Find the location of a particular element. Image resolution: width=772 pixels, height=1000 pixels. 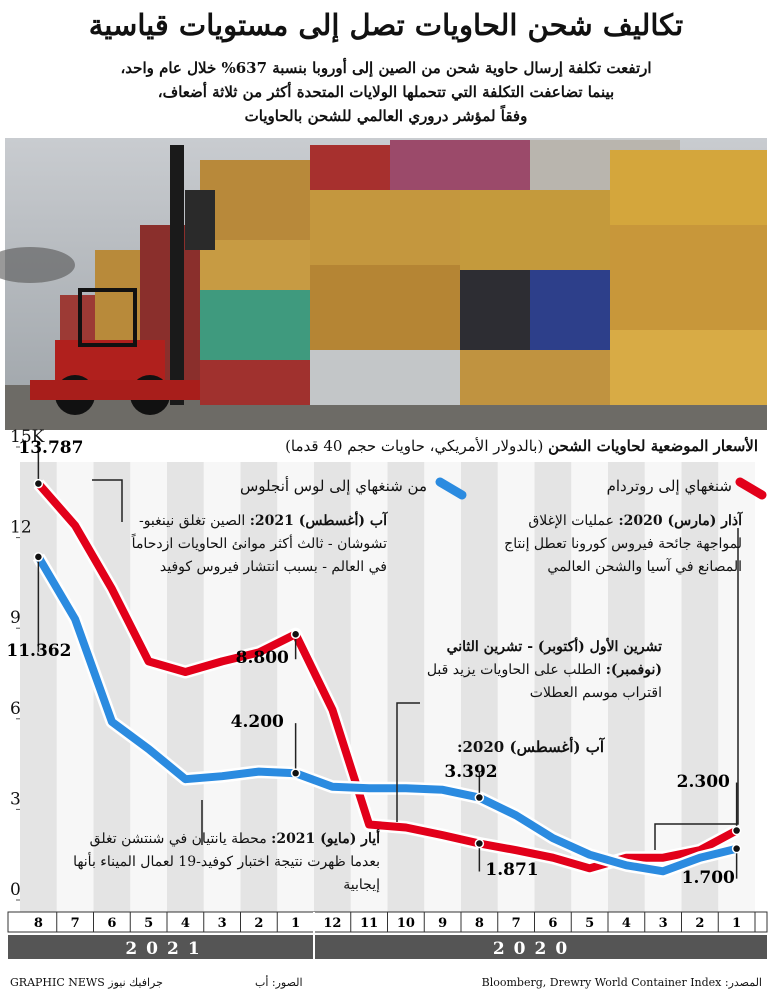

legend-label: من شنغهاي إلى لوس أنجلوس is located at coordinates (333, 486).